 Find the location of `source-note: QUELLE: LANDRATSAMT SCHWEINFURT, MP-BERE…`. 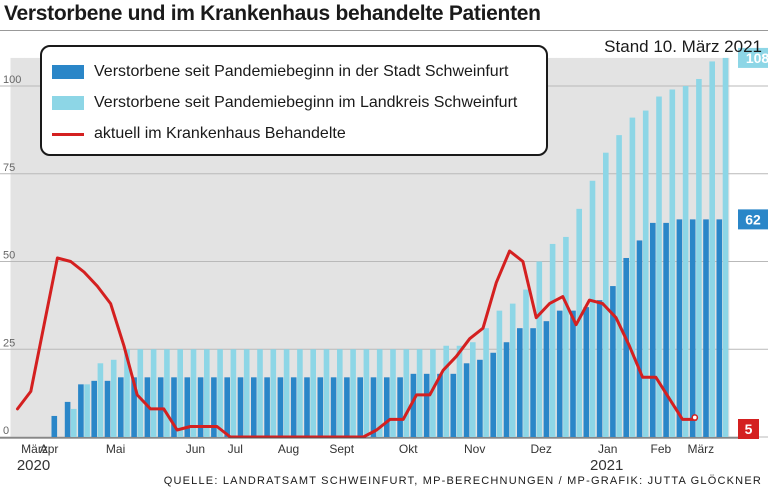

source-note: QUELLE: LANDRATSAMT SCHWEINFURT, MP-BERE… is located at coordinates (462, 481).